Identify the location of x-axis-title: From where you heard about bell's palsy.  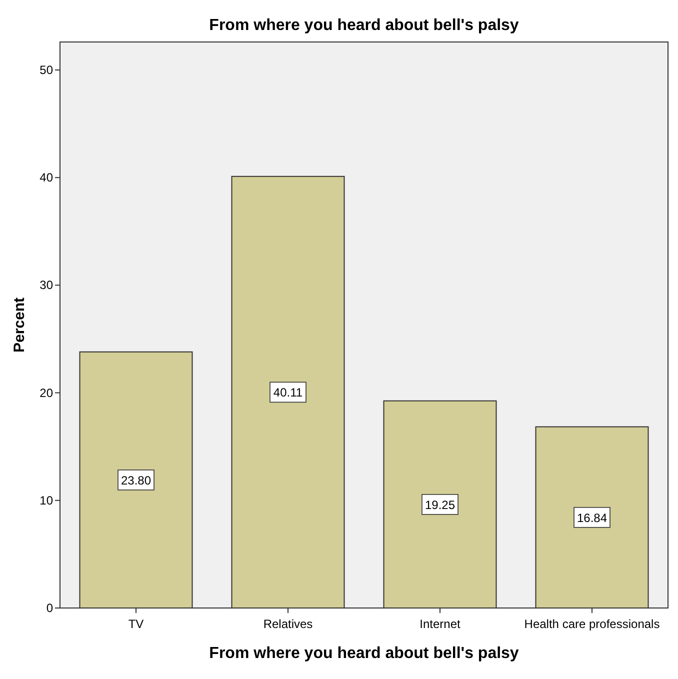
(364, 653).